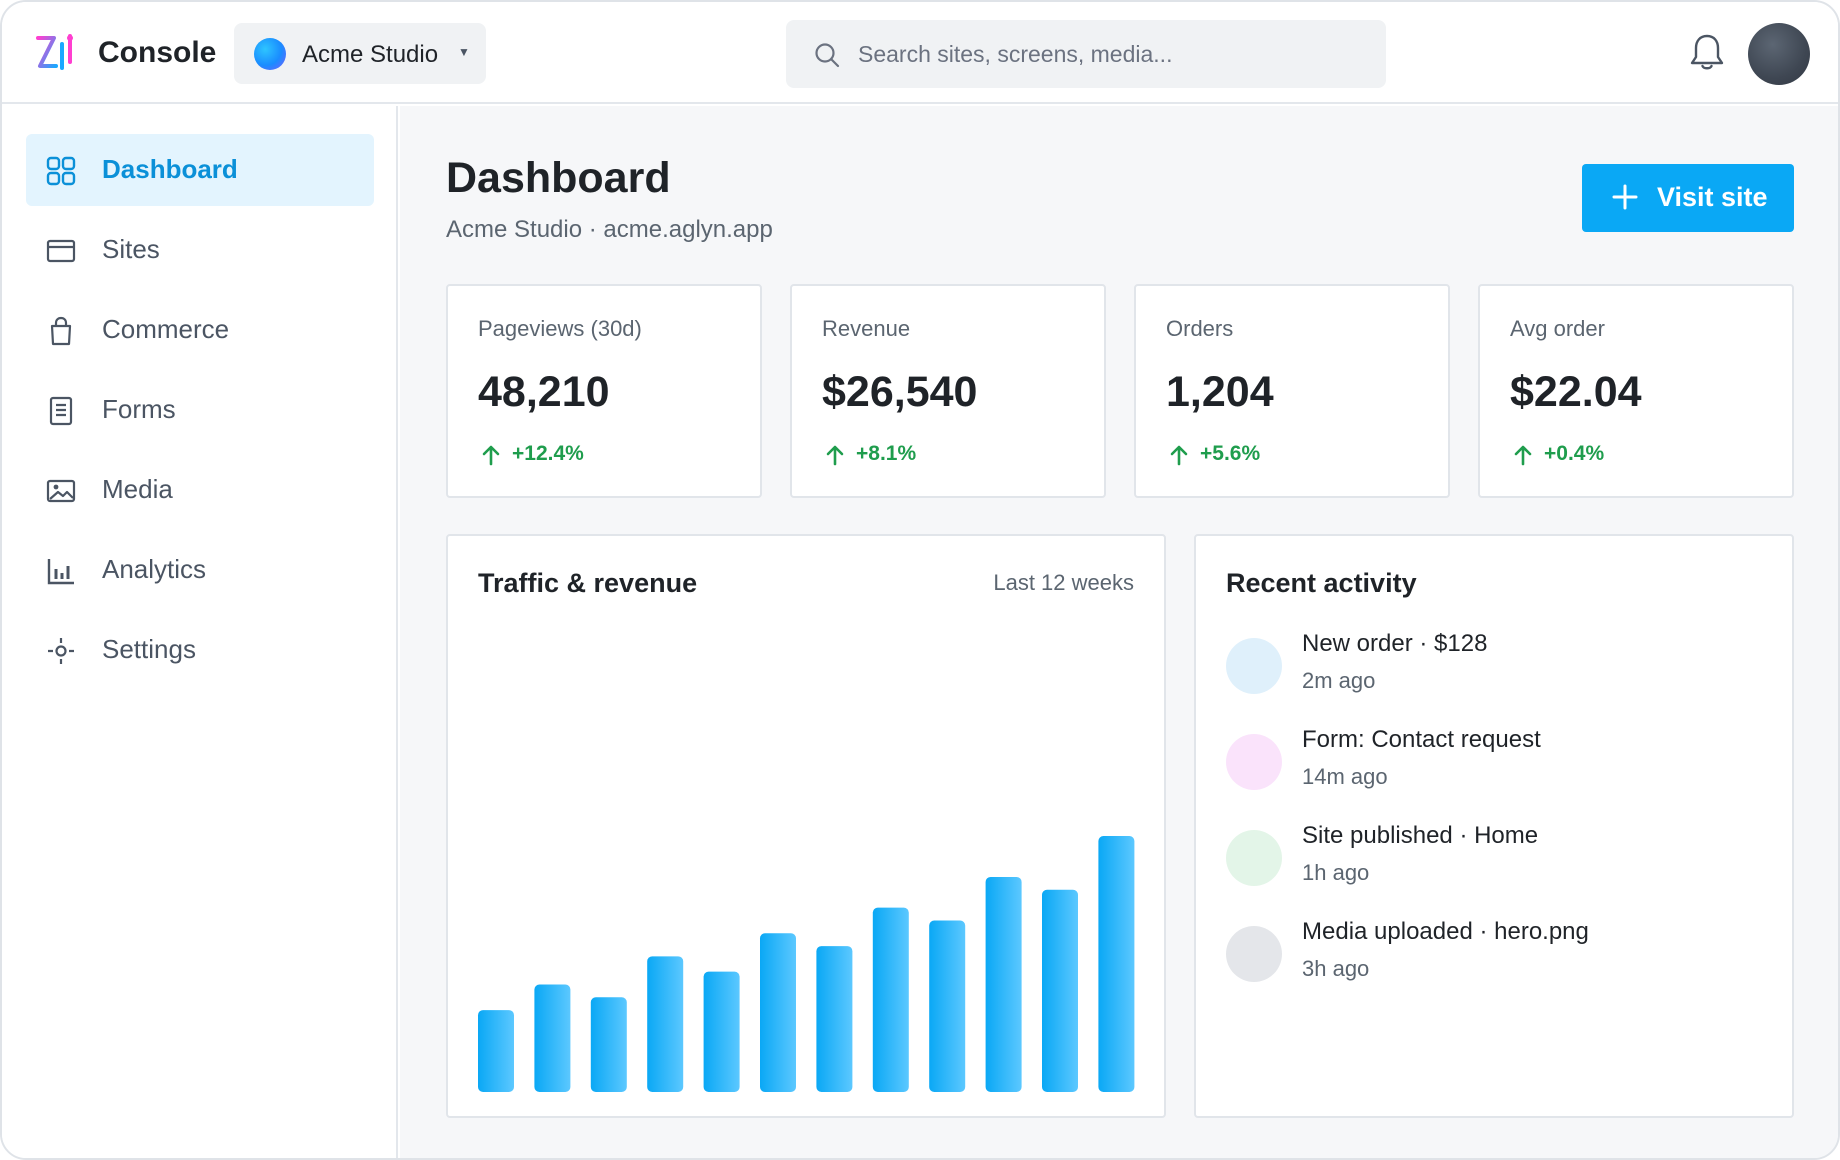 The image size is (1840, 1160). I want to click on stat-label: Avg order, so click(1557, 328).